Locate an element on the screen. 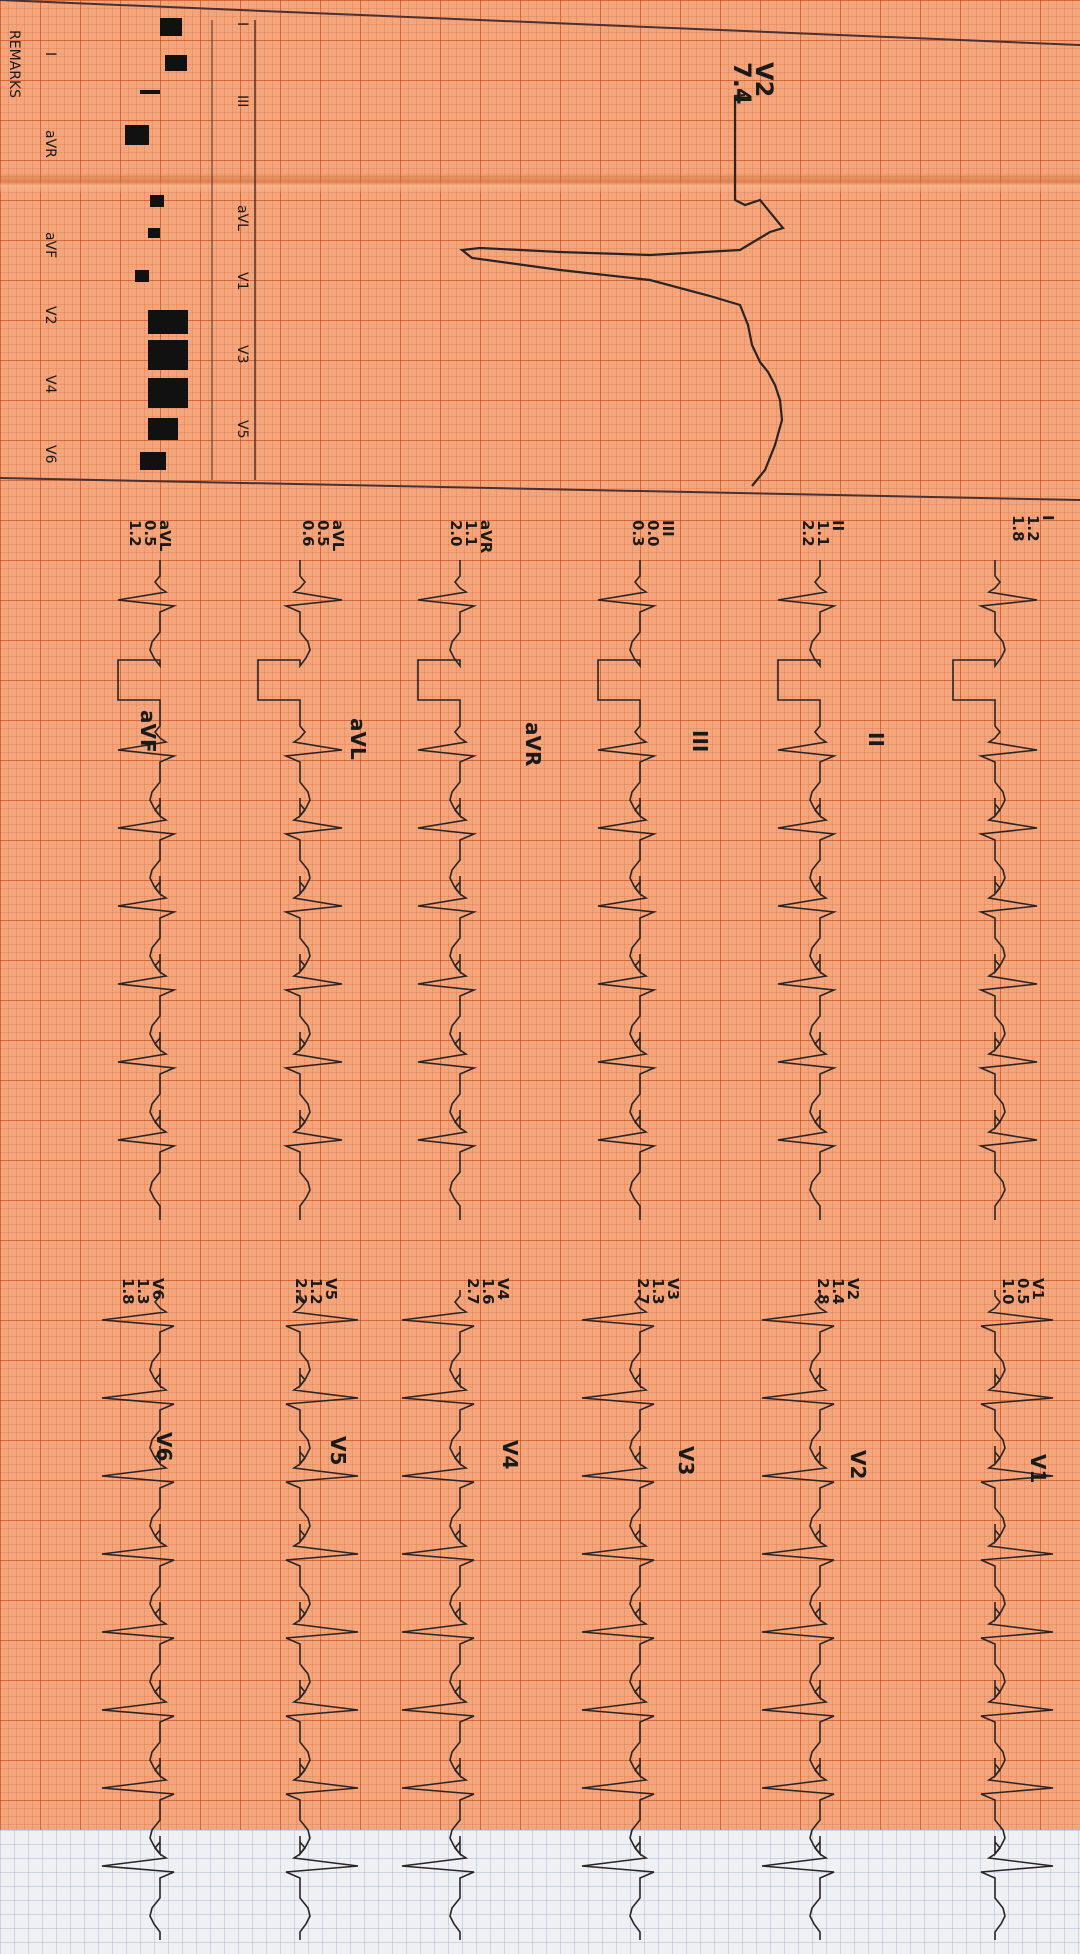 This screenshot has height=1954, width=1080. chest-row-label: V3 is located at coordinates (686, 1461).